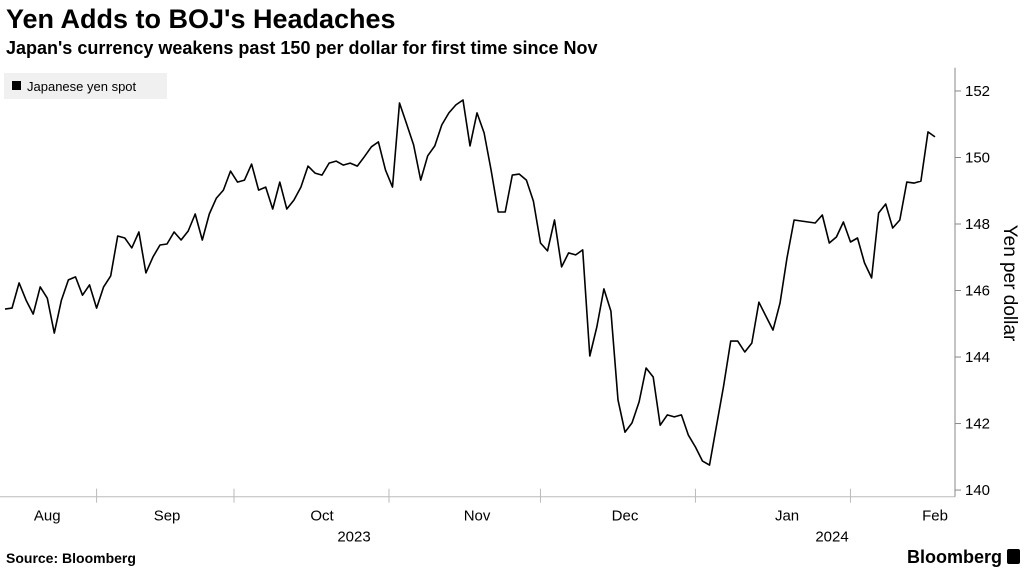  What do you see at coordinates (82, 86) in the screenshot?
I see `legend-label: Japanese yen spot` at bounding box center [82, 86].